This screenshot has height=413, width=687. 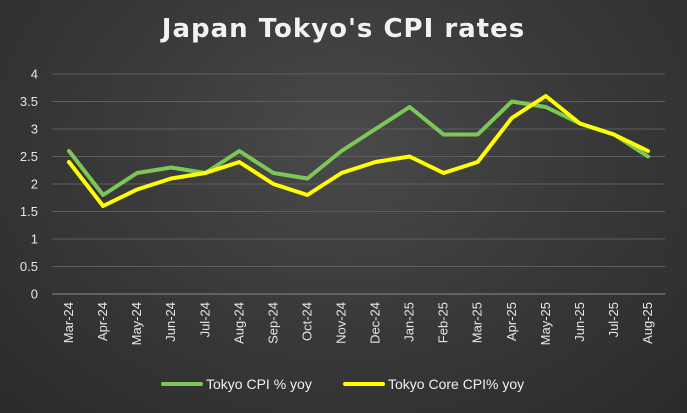 I want to click on legend-label: Tokyo Core CPI% yoy, so click(x=456, y=384).